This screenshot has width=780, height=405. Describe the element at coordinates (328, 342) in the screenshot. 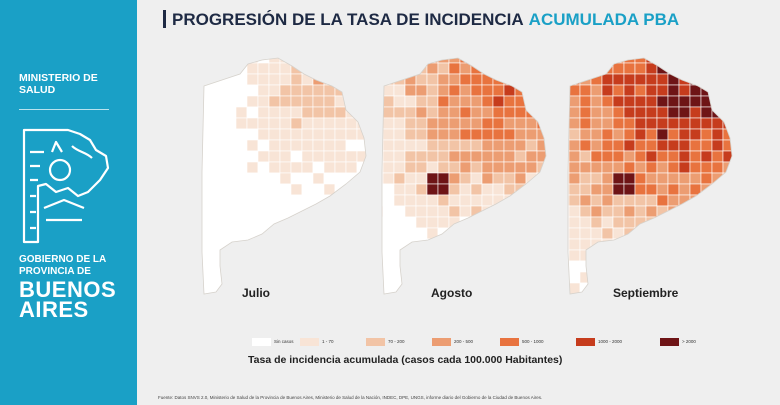

I see `legend-label: 1 - 70` at that location.